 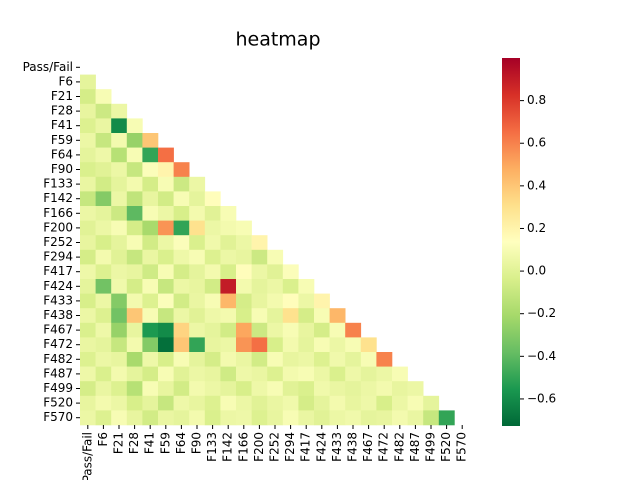 I want to click on x-tick-label: F433, so click(x=337, y=447).